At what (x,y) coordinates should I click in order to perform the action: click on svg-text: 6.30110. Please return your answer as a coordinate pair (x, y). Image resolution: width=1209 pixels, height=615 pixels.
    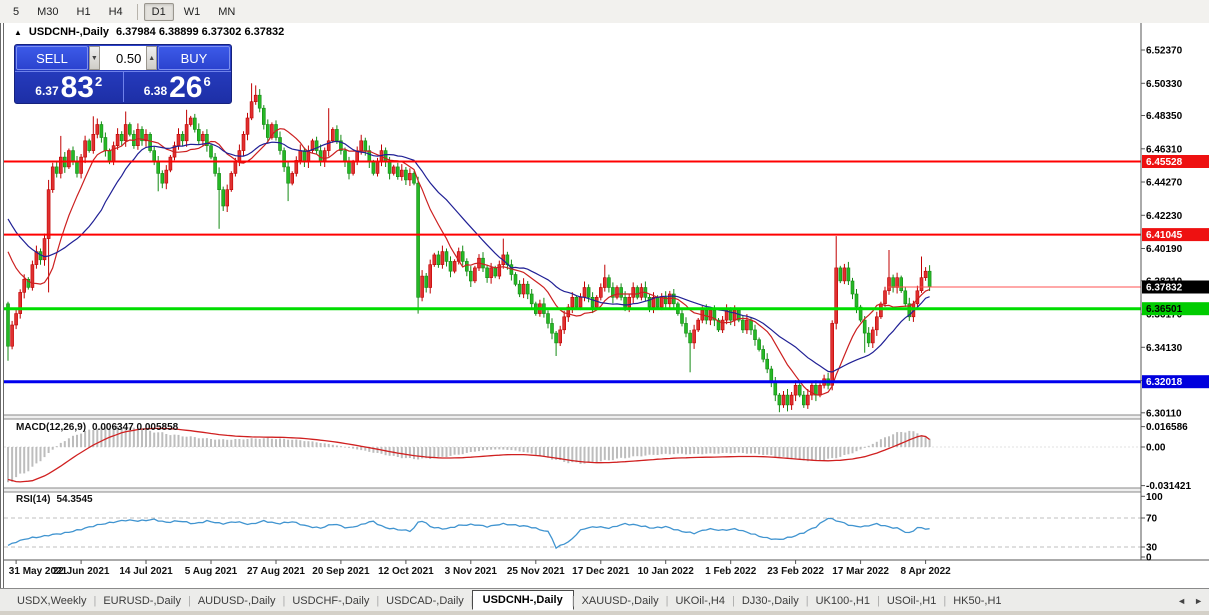
    Looking at the image, I should click on (1164, 413).